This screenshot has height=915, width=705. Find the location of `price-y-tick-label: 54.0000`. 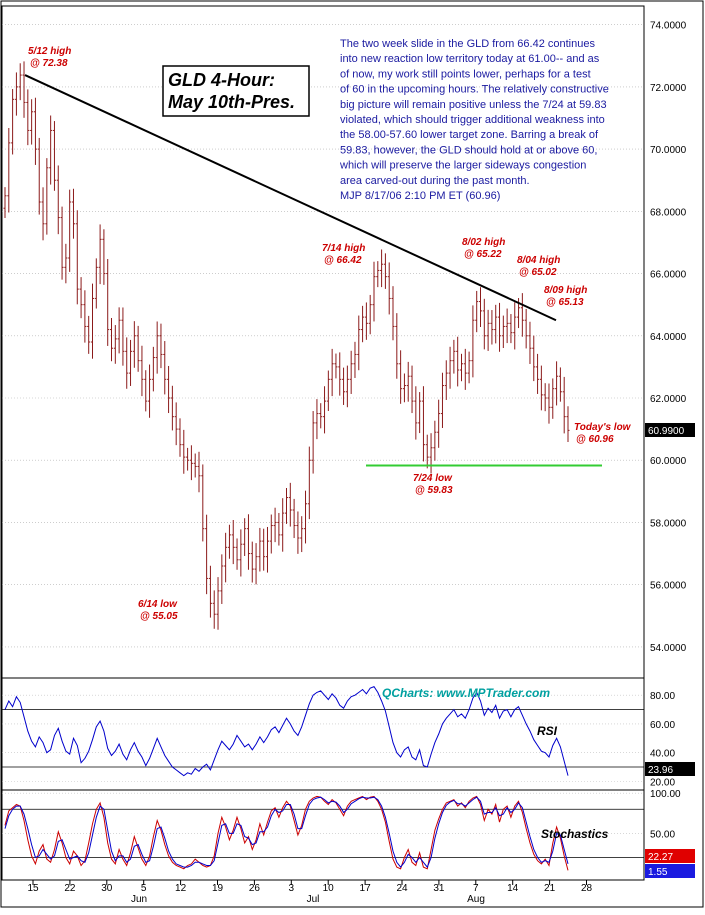

price-y-tick-label: 54.0000 is located at coordinates (668, 648).